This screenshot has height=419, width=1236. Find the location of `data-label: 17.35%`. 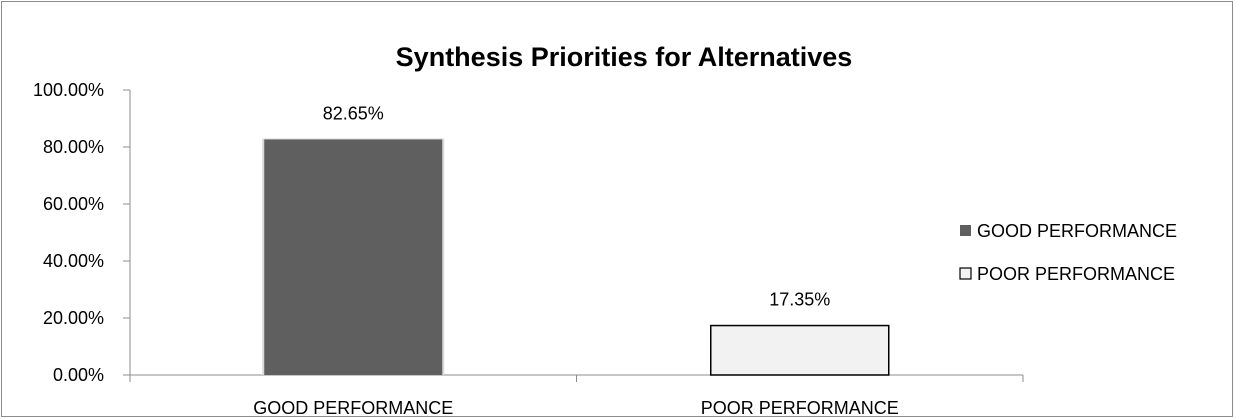

data-label: 17.35% is located at coordinates (799, 300).